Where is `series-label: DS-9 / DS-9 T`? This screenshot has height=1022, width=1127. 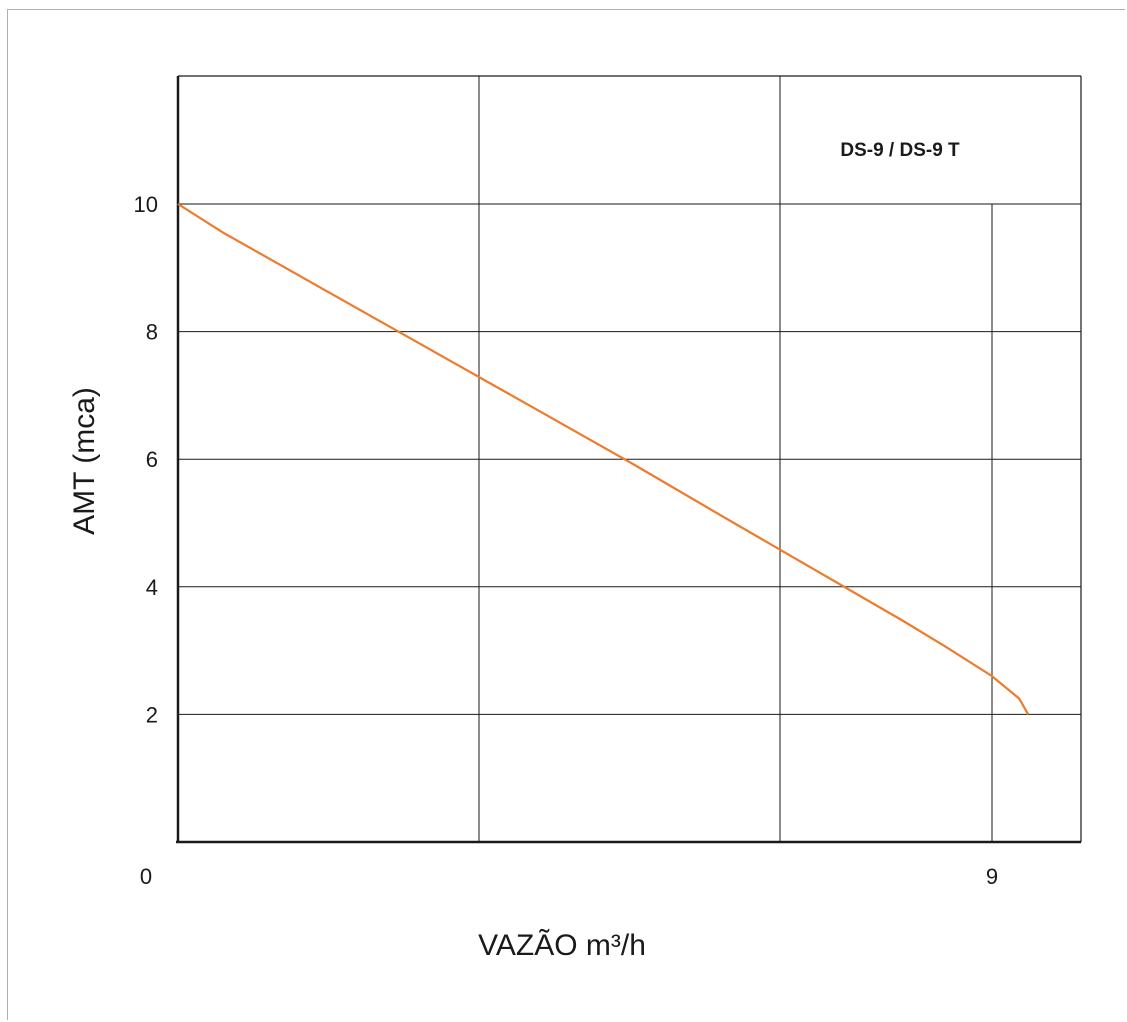
series-label: DS-9 / DS-9 T is located at coordinates (900, 150).